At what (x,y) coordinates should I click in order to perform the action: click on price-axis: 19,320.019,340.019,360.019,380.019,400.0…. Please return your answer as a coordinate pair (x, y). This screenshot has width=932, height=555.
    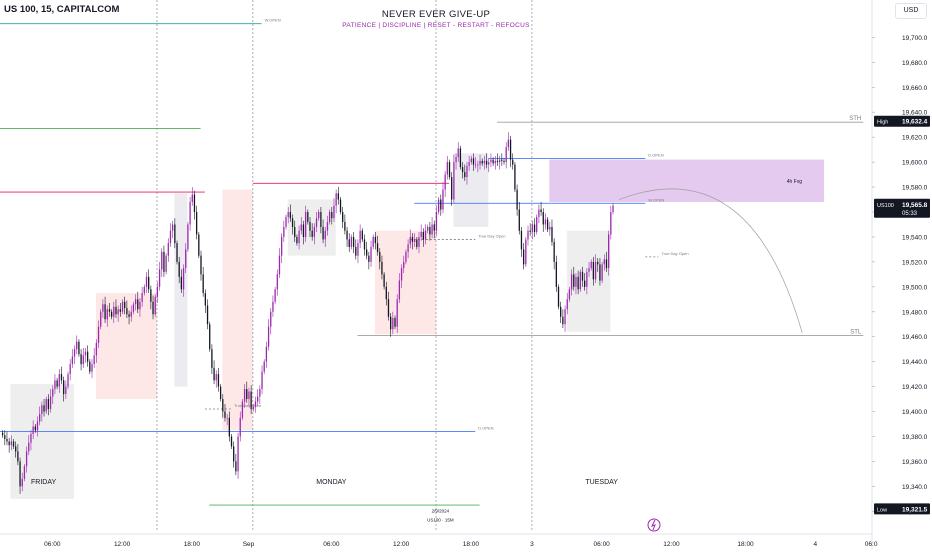
    Looking at the image, I should click on (901, 275).